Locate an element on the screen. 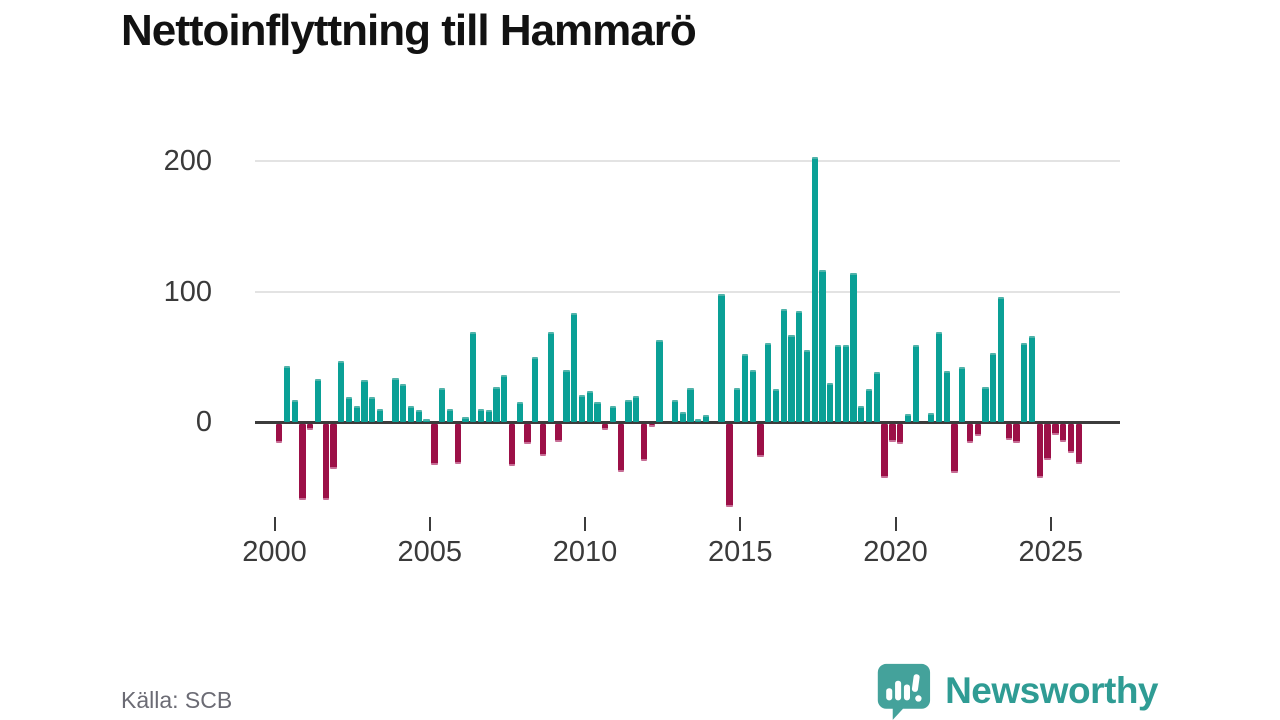 Image resolution: width=1280 pixels, height=720 pixels. bar-2008-q3 is located at coordinates (543, 439).